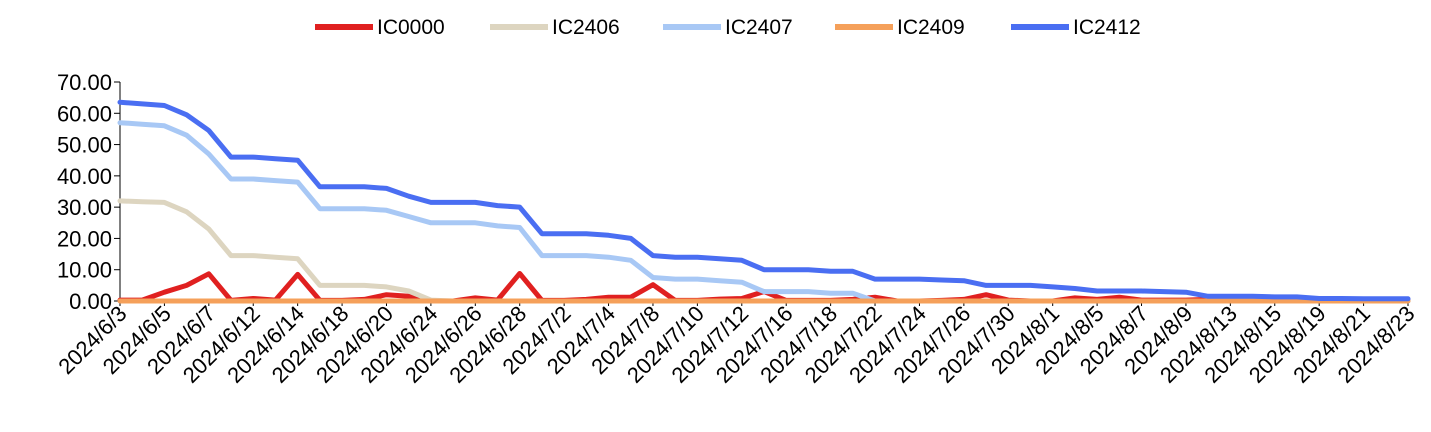 The image size is (1431, 432). I want to click on y-tick-label: 30.00, so click(84, 207).